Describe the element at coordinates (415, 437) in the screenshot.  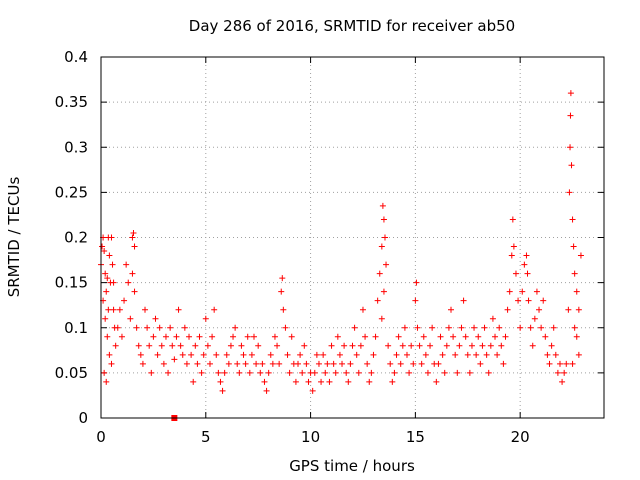
I see `x-tick-label: 15` at that location.